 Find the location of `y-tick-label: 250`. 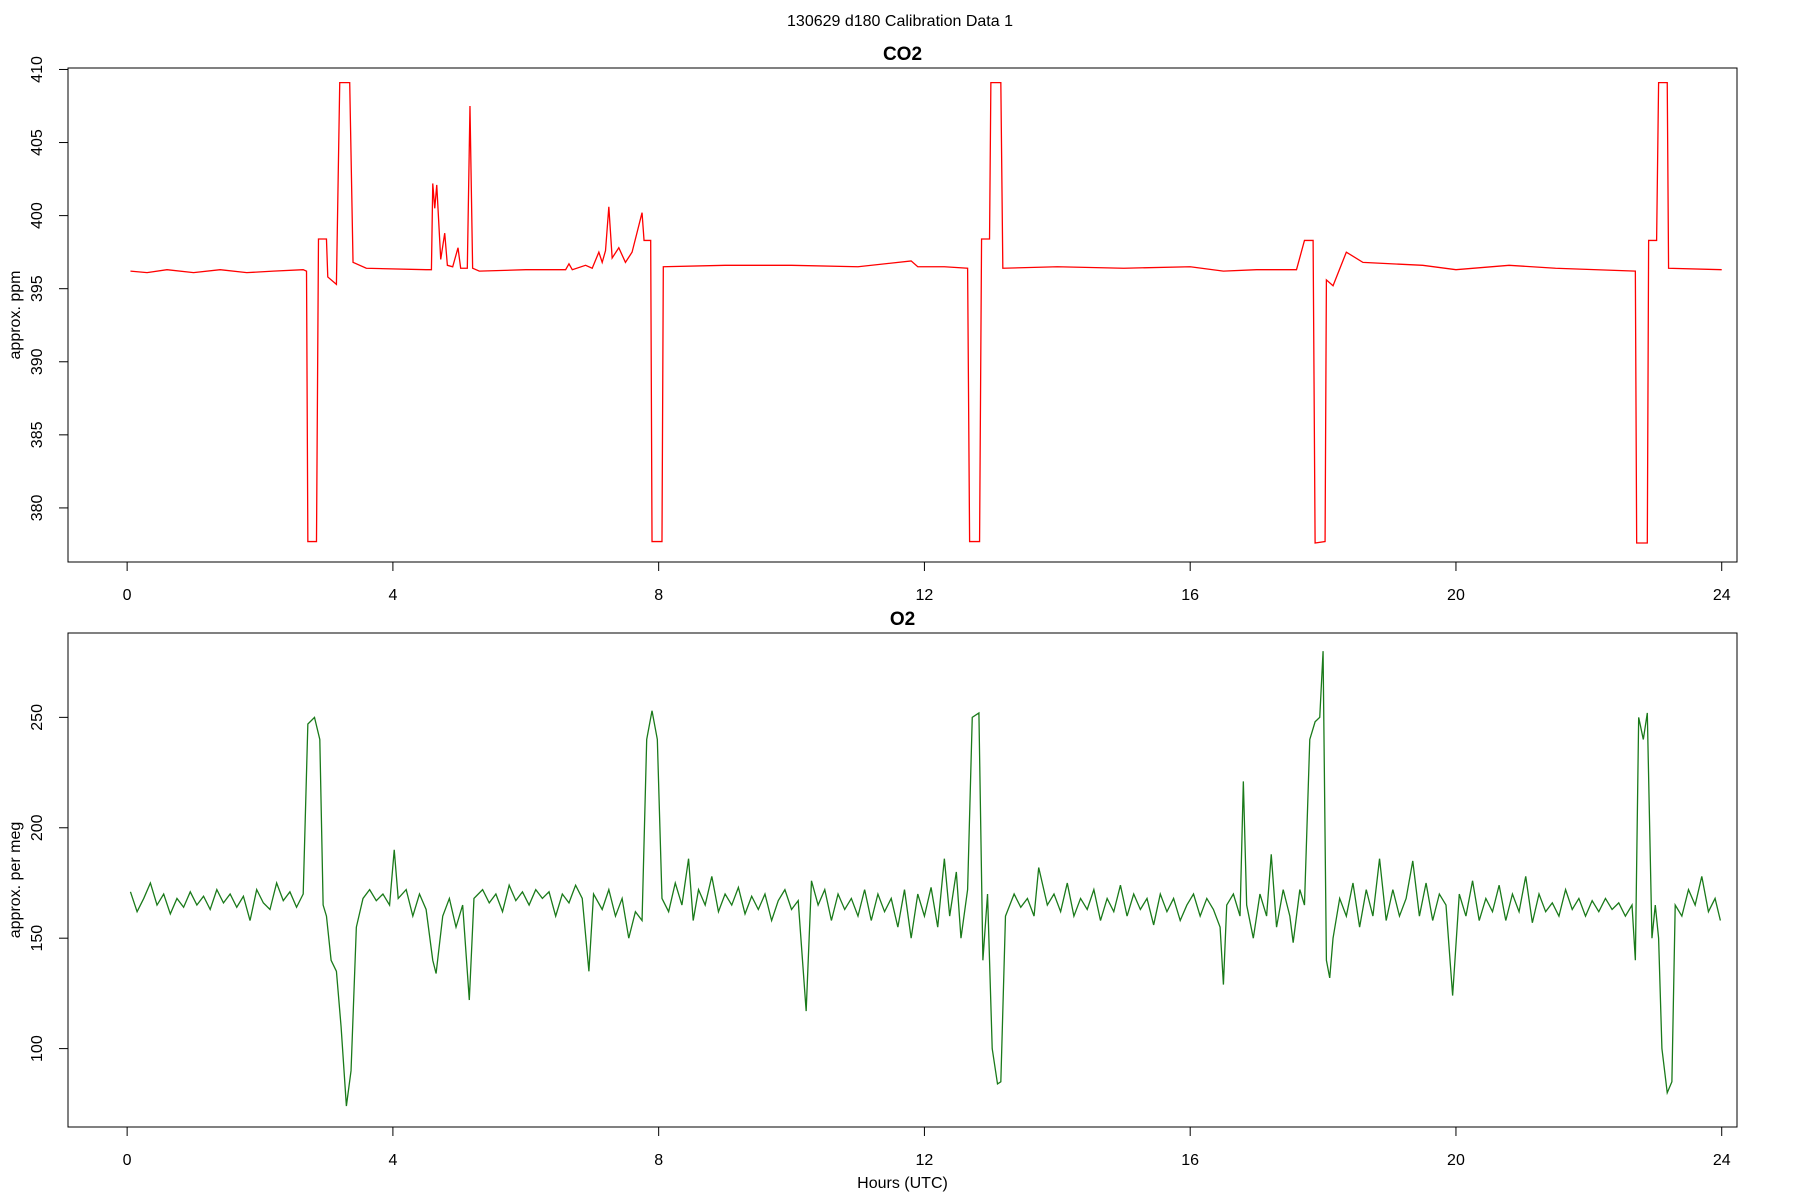

y-tick-label: 250 is located at coordinates (37, 717).